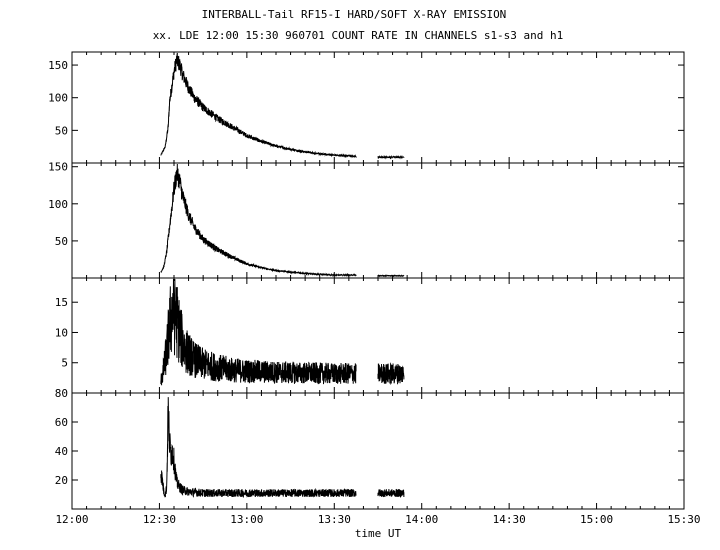 This screenshot has height=550, width=720. What do you see at coordinates (61, 422) in the screenshot?
I see `y-tick-label: 60` at bounding box center [61, 422].